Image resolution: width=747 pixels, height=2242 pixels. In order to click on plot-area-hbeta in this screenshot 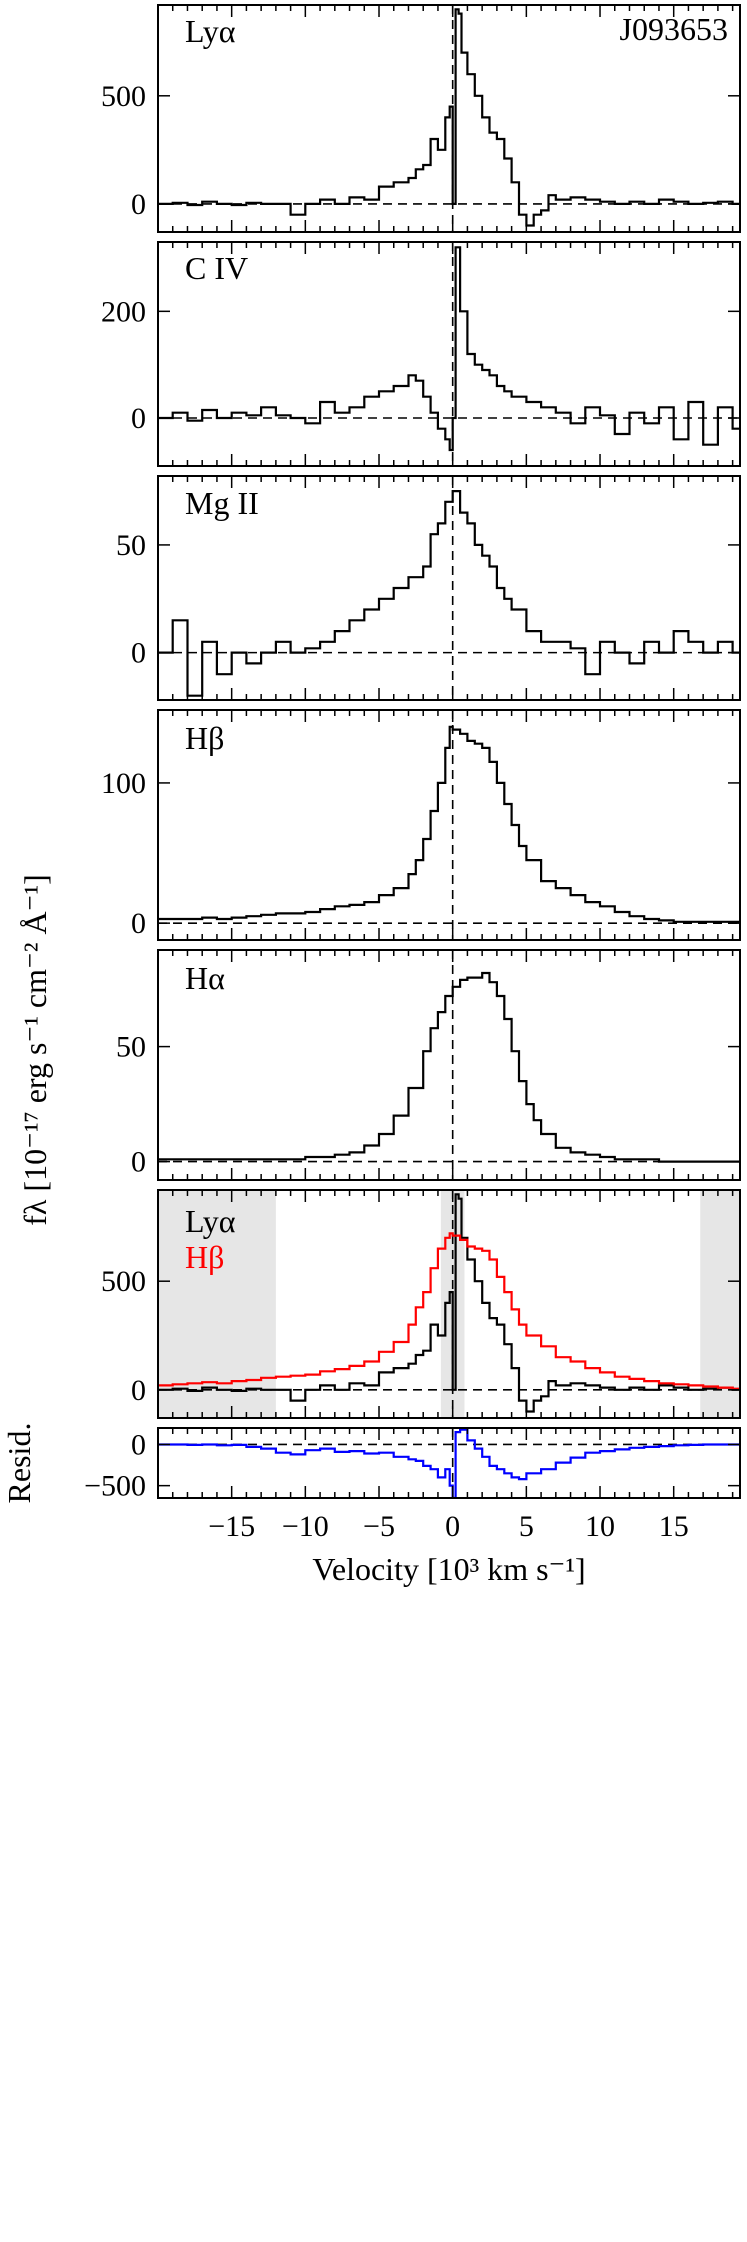, I will do `click(449, 825)`.